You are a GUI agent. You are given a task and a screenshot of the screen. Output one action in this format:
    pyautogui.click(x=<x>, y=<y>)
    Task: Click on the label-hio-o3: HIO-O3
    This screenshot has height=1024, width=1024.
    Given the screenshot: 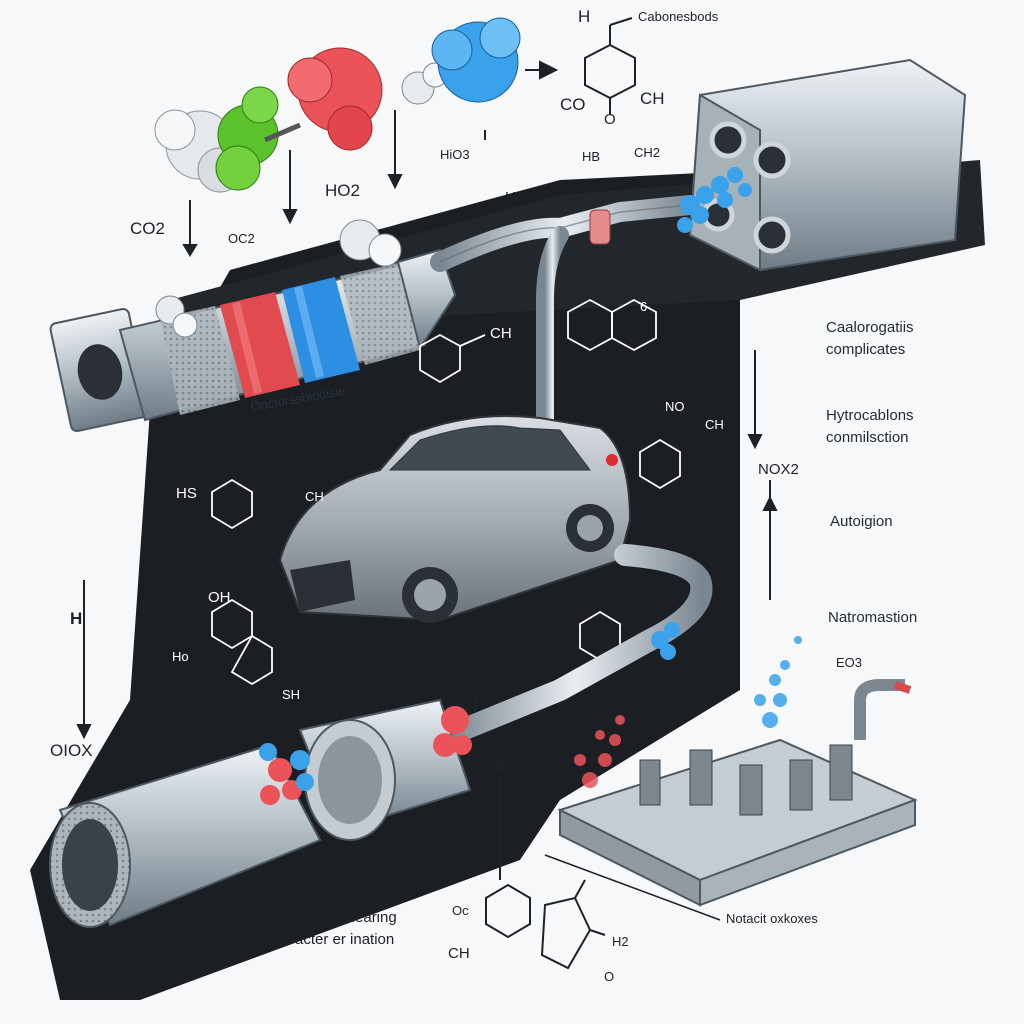 What is the action you would take?
    pyautogui.click(x=531, y=197)
    